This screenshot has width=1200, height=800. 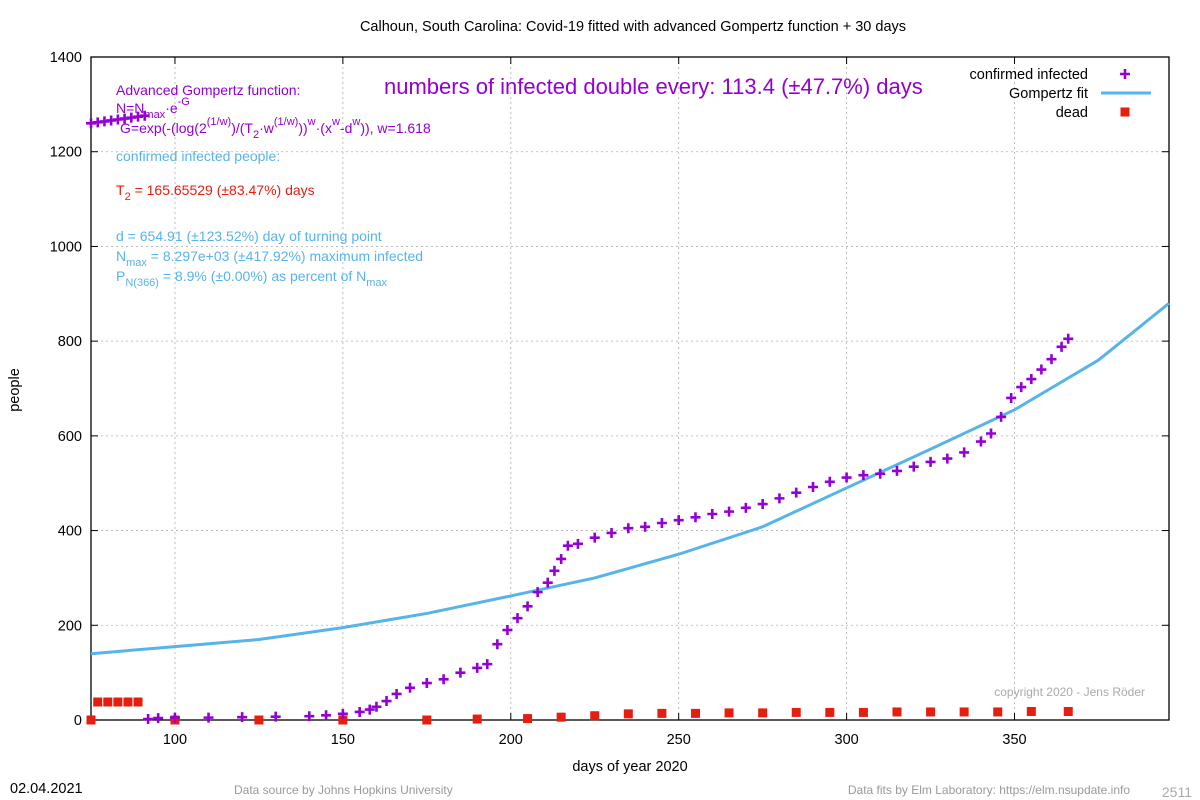 What do you see at coordinates (66, 58) in the screenshot?
I see `y-tick-label: 1400` at bounding box center [66, 58].